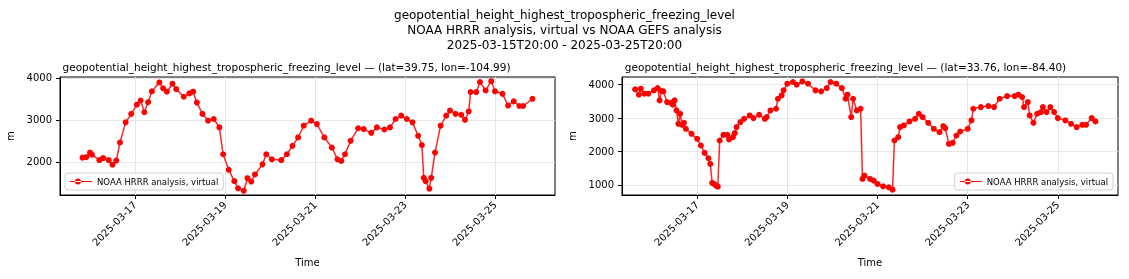  Describe the element at coordinates (564, 30) in the screenshot. I see `text: NOAA HRRR analysis, virtual vs NOAA GEFS analysis` at that location.